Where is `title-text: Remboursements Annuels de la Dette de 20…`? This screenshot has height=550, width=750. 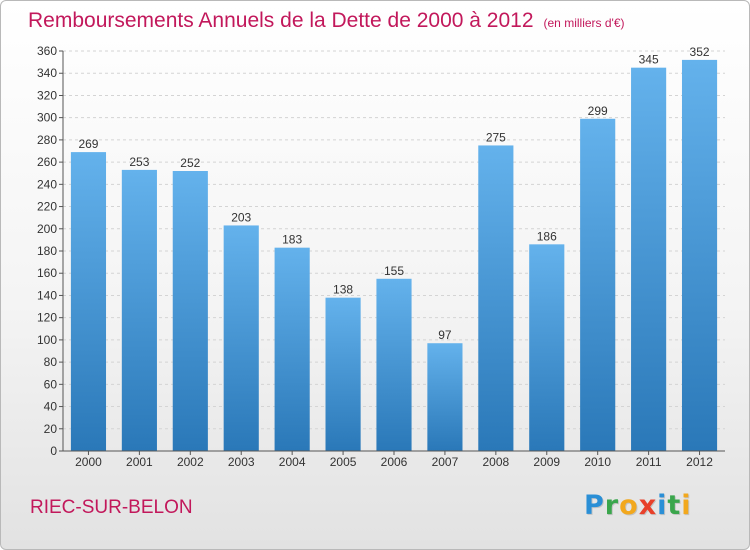 title-text: Remboursements Annuels de la Dette de 20… is located at coordinates (281, 20).